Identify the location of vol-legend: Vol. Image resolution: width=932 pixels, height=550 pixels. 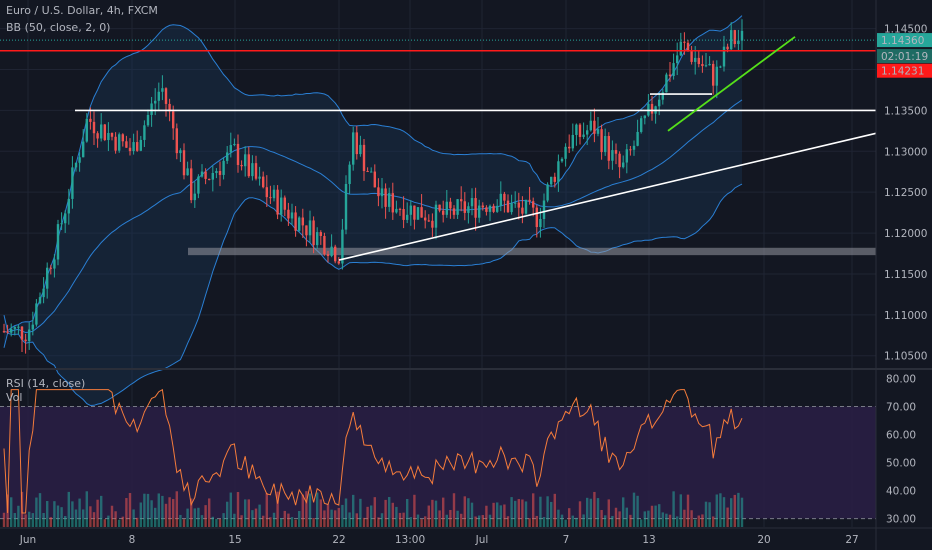
(14, 397).